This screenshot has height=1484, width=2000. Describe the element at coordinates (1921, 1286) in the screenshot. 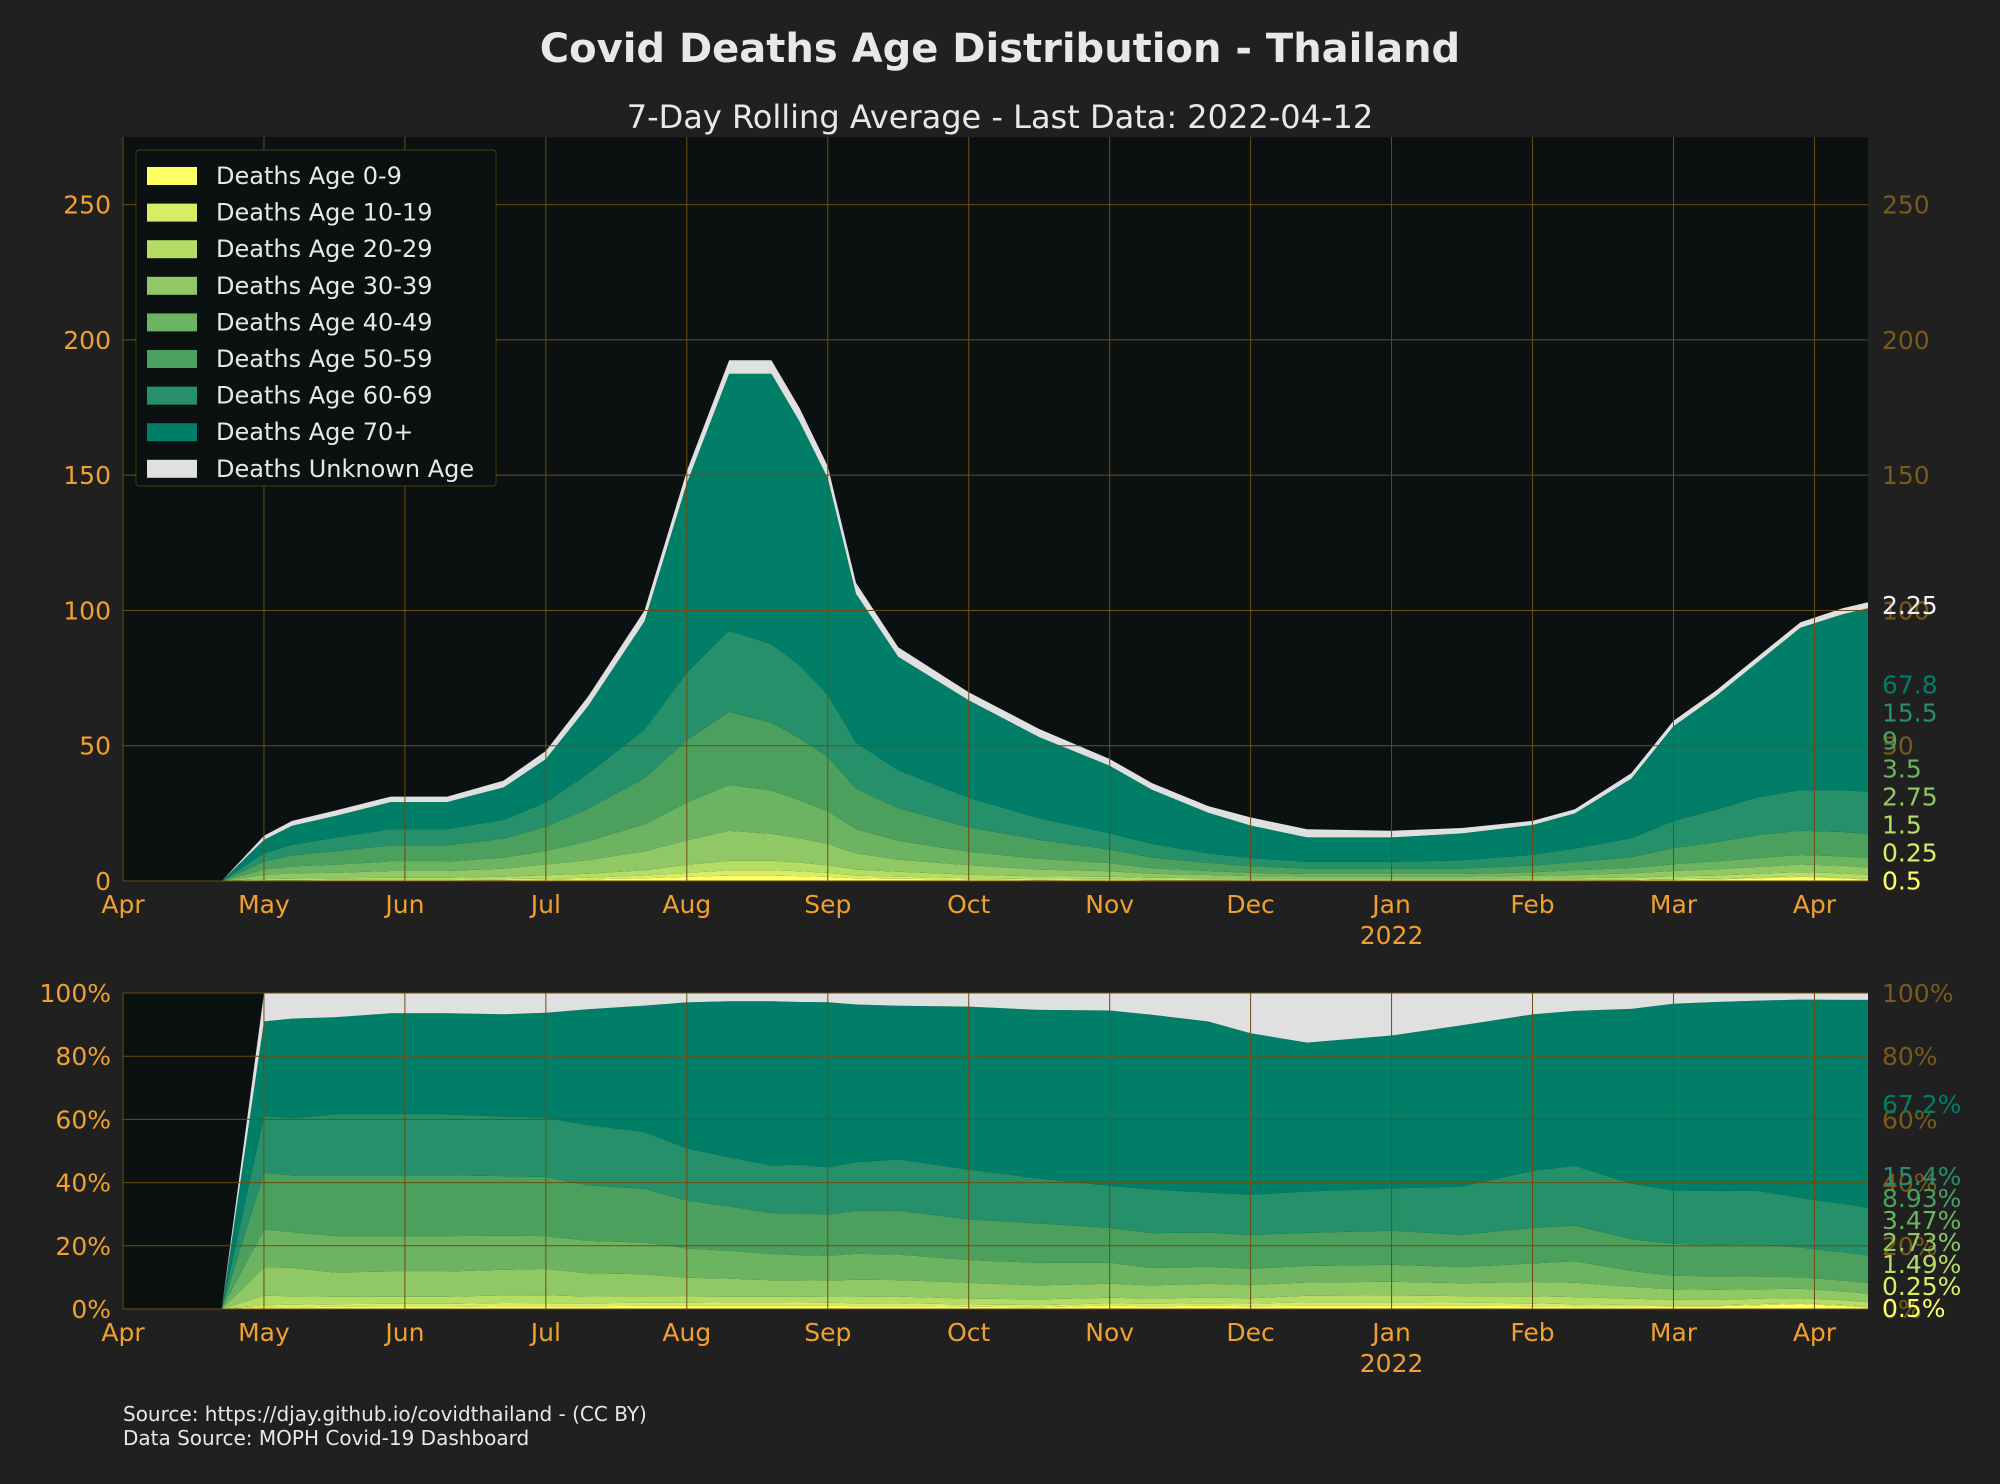

I see `bottom-end-label-2: 0.25%` at that location.